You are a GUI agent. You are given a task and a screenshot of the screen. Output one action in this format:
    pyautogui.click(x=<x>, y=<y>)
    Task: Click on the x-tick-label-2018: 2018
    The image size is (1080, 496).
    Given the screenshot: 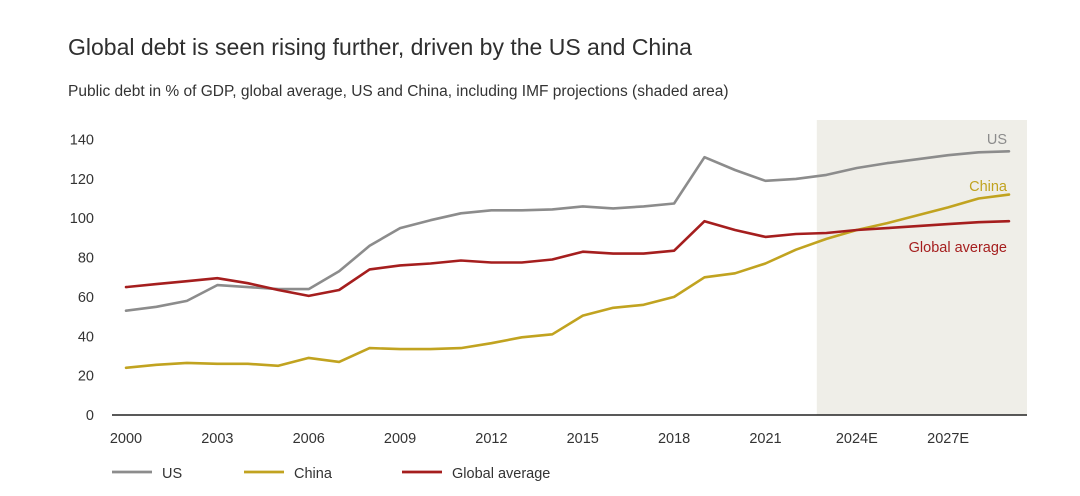 What is the action you would take?
    pyautogui.click(x=674, y=439)
    